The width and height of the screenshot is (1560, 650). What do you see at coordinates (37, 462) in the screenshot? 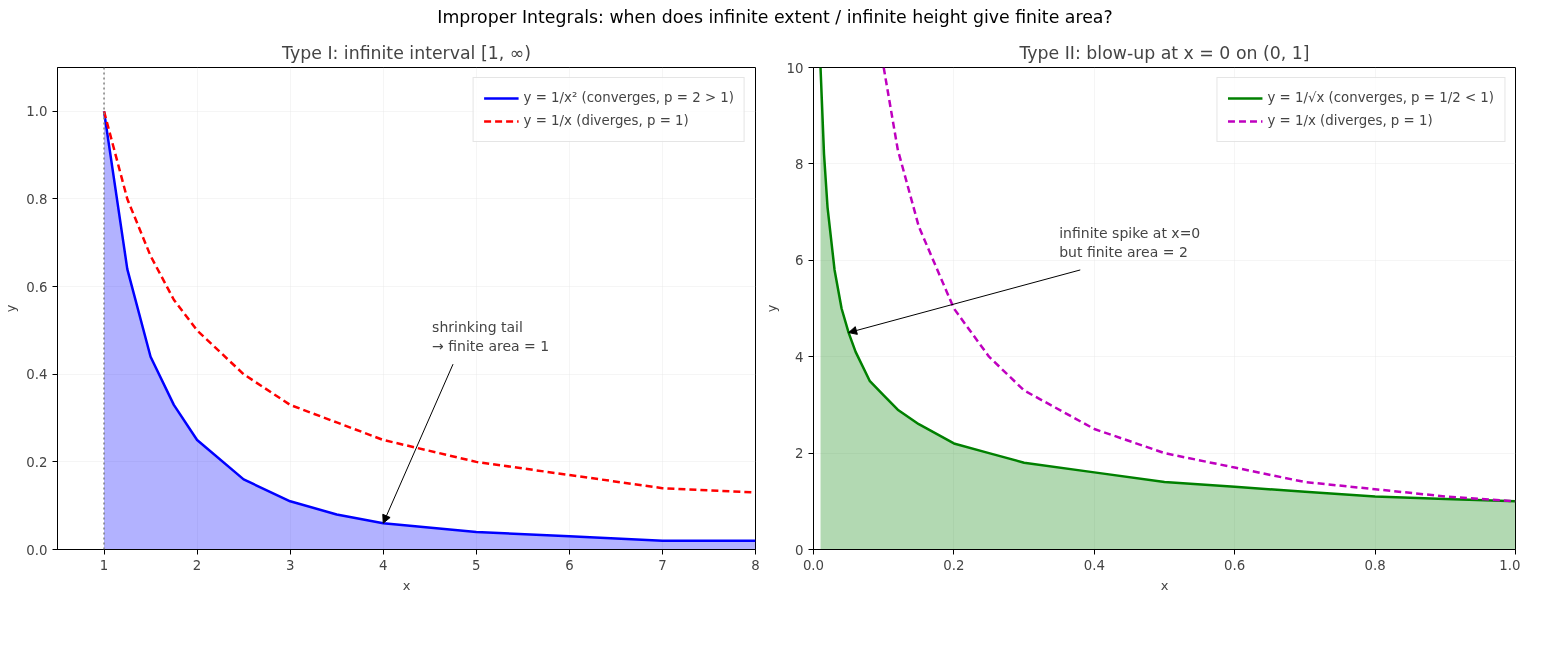
I see `y-tick-label: 0.2` at bounding box center [37, 462].